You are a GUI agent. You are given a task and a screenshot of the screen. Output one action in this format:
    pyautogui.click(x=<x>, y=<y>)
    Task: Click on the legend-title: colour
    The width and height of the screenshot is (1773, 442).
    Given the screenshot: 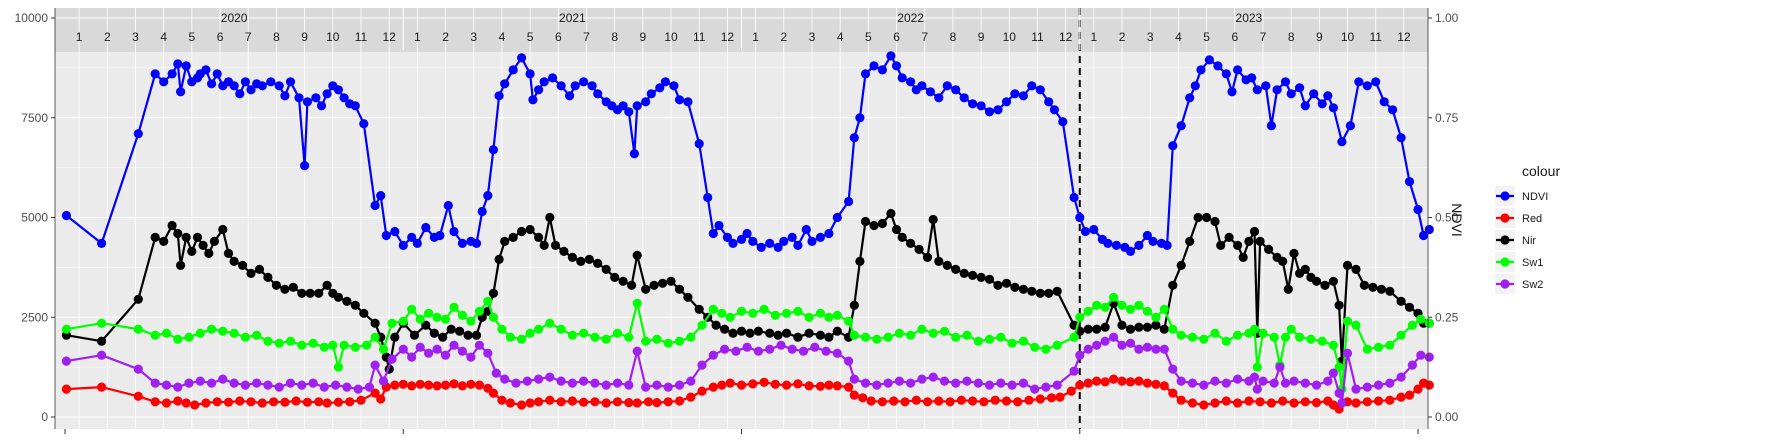 What is the action you would take?
    pyautogui.click(x=1541, y=171)
    